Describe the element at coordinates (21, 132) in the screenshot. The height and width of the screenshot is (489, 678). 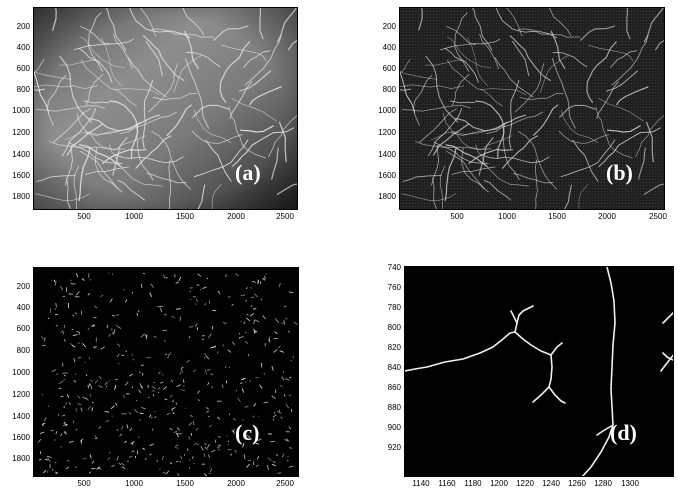
I see `y-tick-label: 1200` at that location.